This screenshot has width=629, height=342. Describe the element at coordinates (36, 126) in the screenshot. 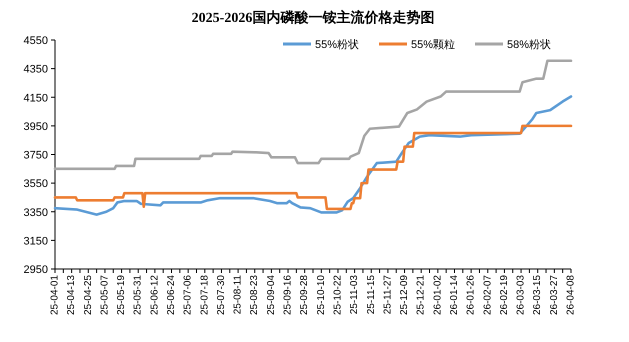

I see `y-tick-label: 3950` at that location.